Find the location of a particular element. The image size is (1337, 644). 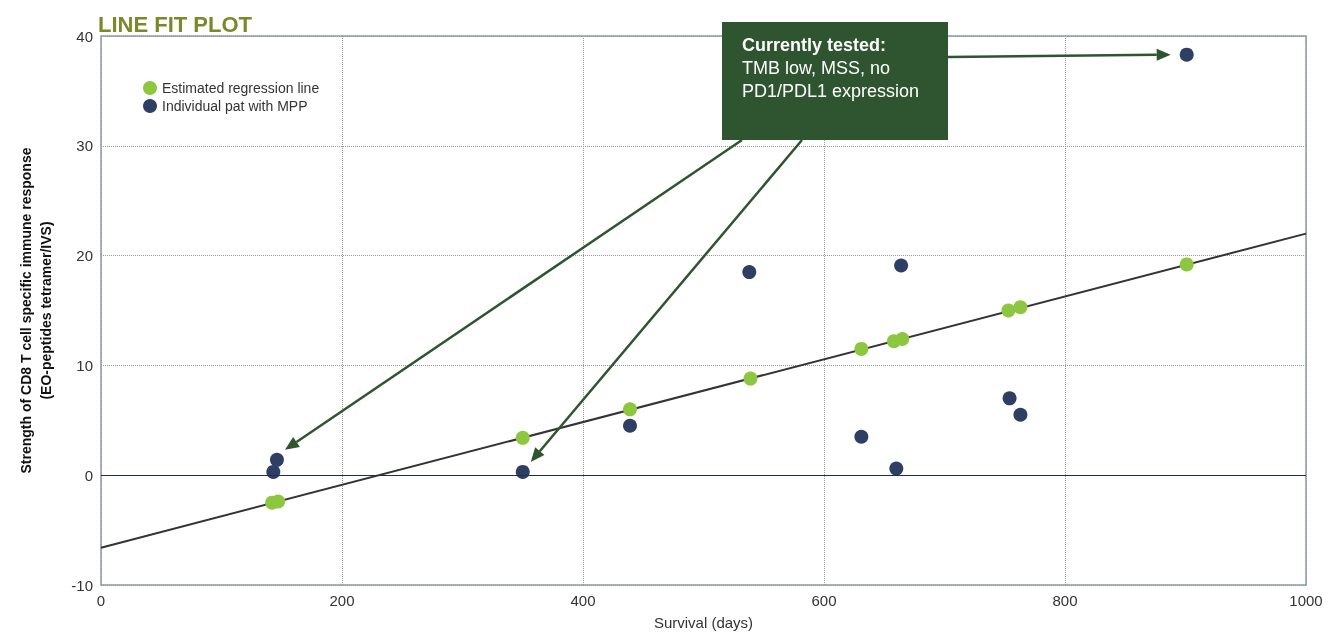

x-tick-label: 400 is located at coordinates (583, 600).